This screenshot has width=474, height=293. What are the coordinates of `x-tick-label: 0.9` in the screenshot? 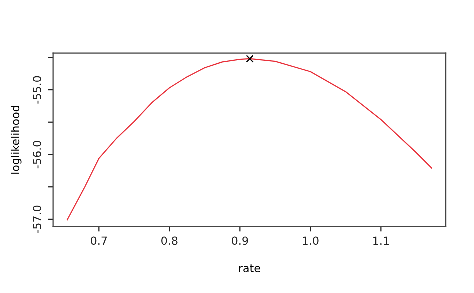 It's located at (240, 241).